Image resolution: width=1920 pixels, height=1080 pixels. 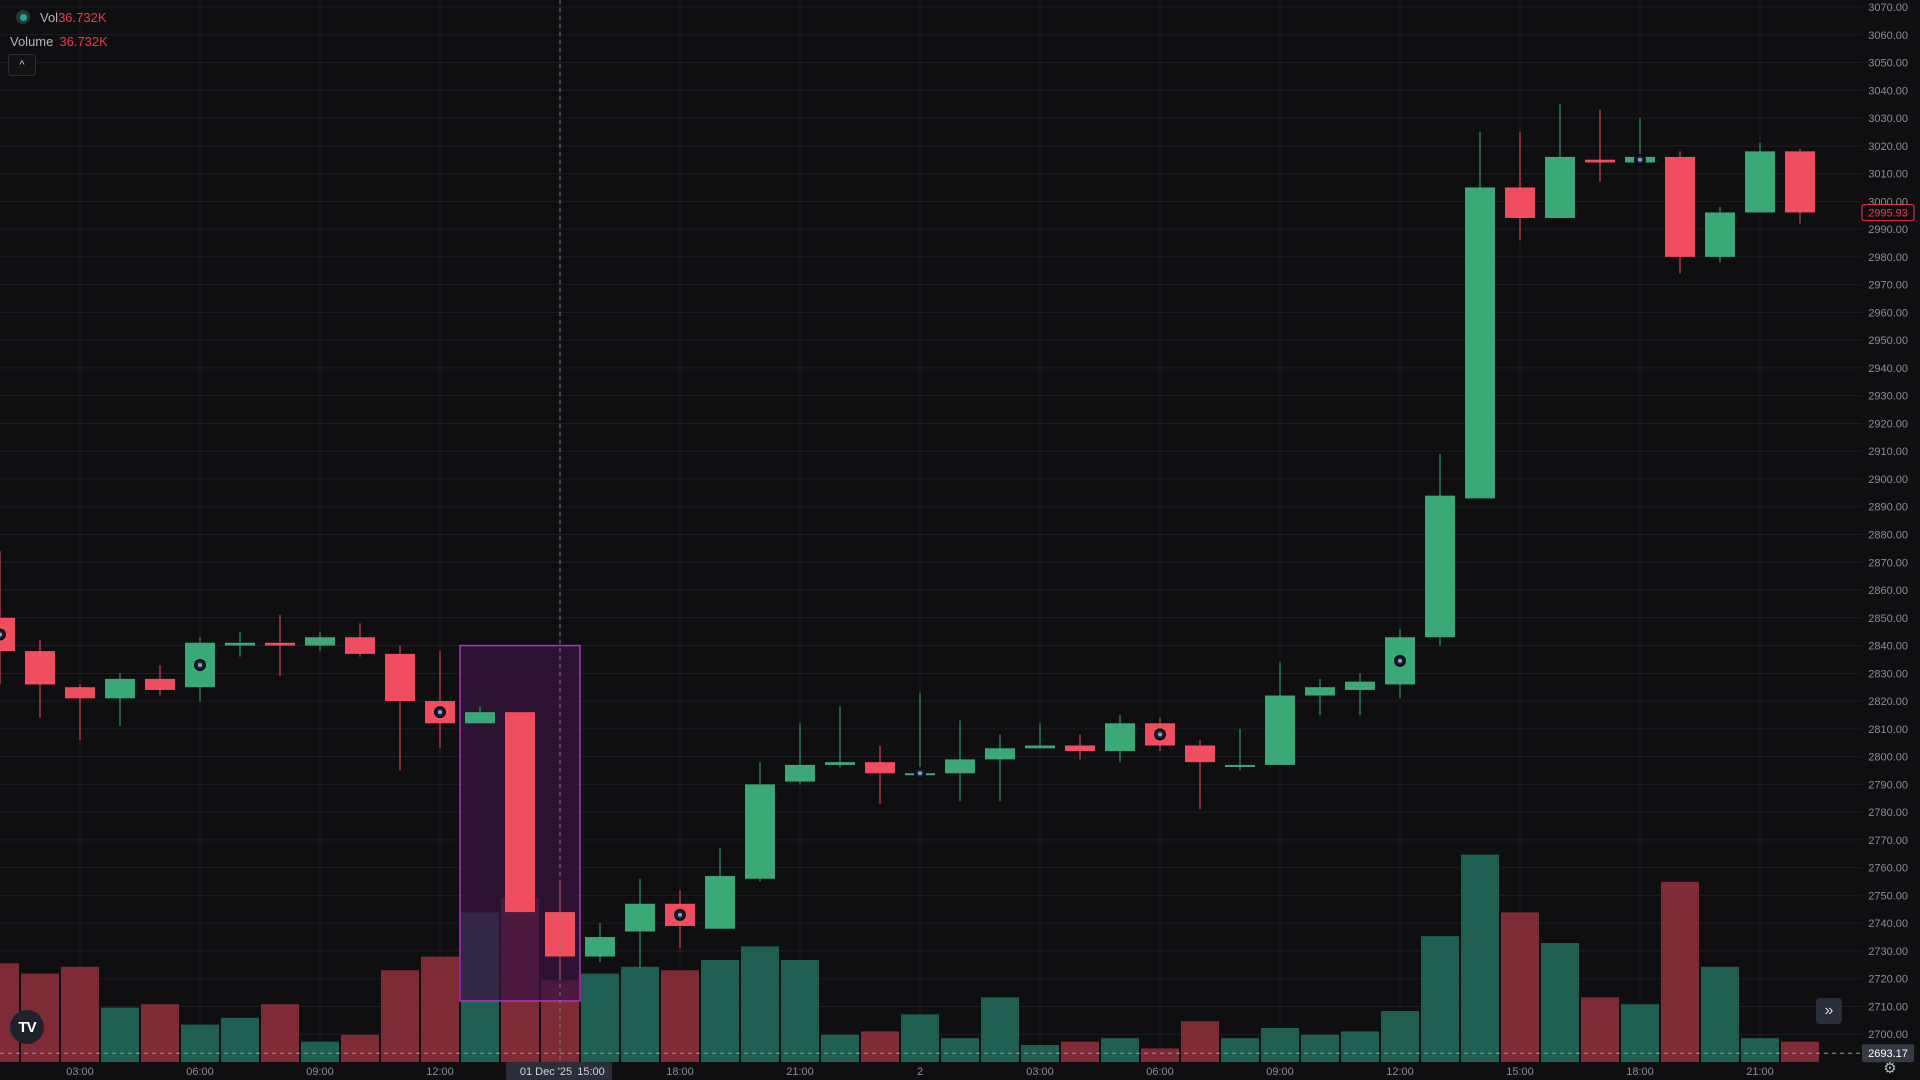 I want to click on y-tick-label: 3020.00, so click(x=1888, y=147).